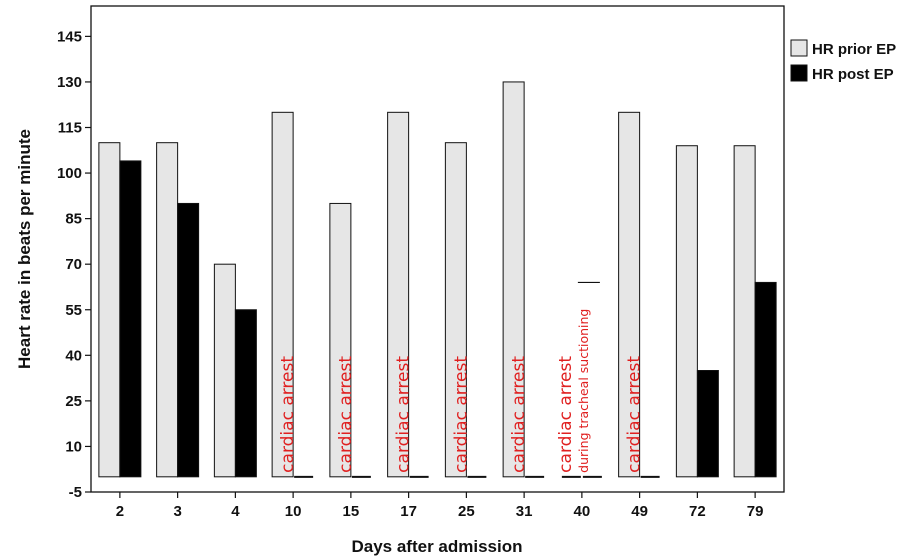 The height and width of the screenshot is (560, 919). Describe the element at coordinates (854, 49) in the screenshot. I see `legend-label-hr-prior-ep: HR prior EP` at that location.